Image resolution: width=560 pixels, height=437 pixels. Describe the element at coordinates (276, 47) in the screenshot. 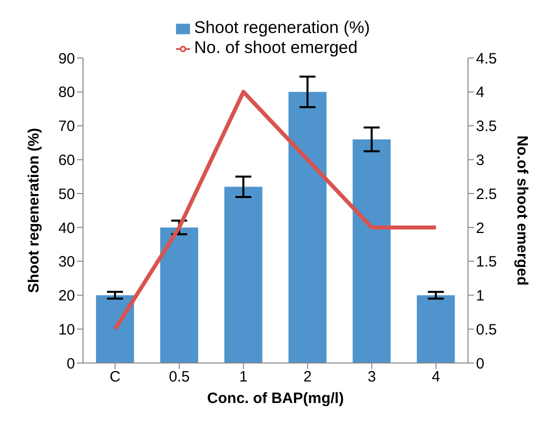

I see `legend-label: No. of shoot emerged` at that location.